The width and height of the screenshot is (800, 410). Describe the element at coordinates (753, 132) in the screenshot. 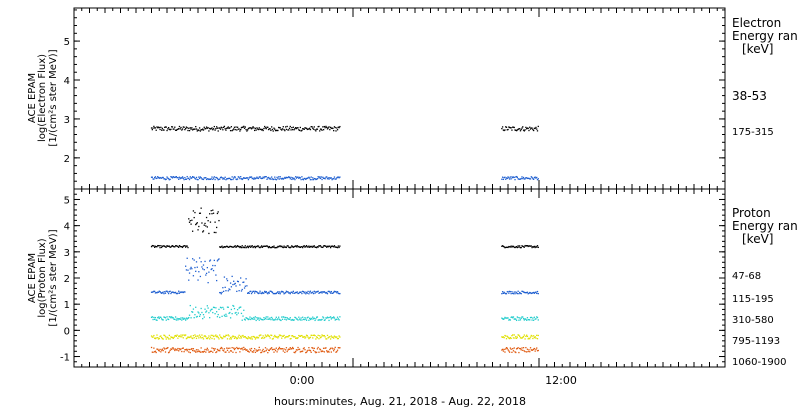

I see `electron-legend-175-315: 175-315` at that location.